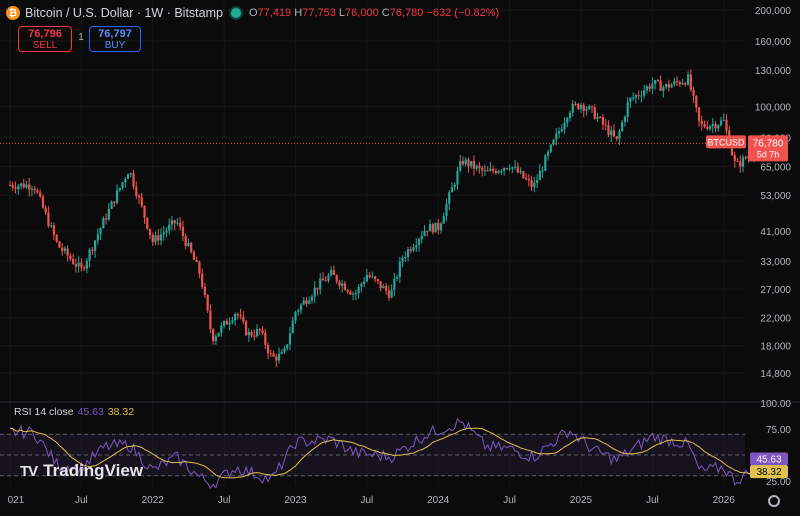 This screenshot has width=800, height=516. What do you see at coordinates (775, 404) in the screenshot?
I see `rsi-tick-label: 100.00` at bounding box center [775, 404].